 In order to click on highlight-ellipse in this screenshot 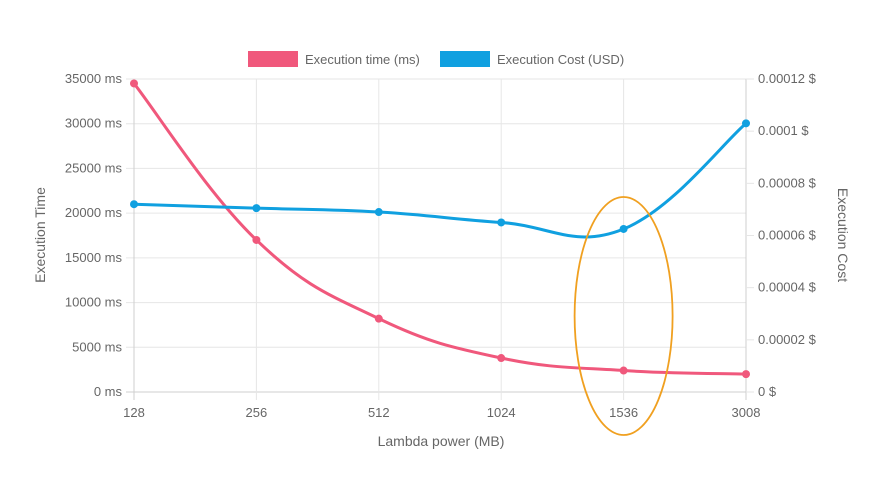, I will do `click(623, 316)`.